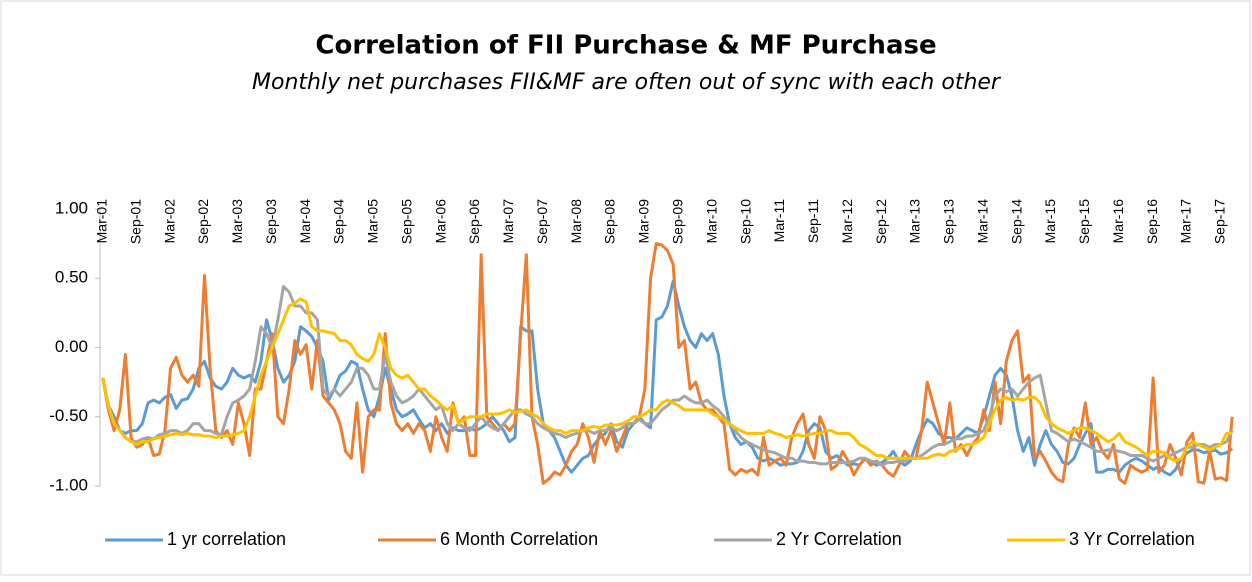 The height and width of the screenshot is (582, 1252). Describe the element at coordinates (71, 346) in the screenshot. I see `y-tick-label: 0.00` at that location.